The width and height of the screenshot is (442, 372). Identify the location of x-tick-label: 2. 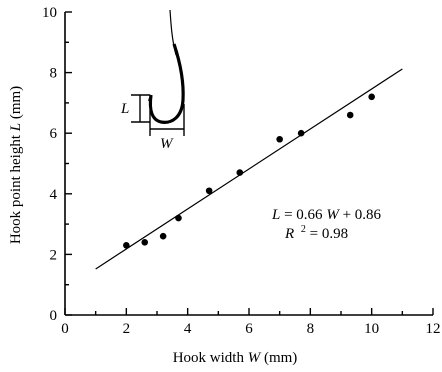
(127, 329).